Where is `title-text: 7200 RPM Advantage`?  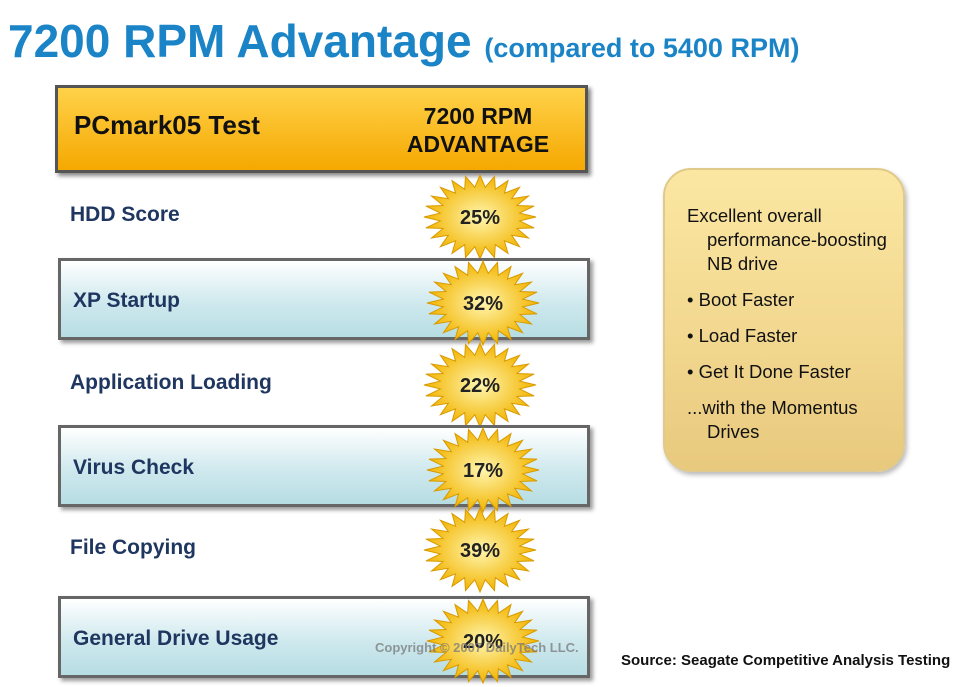 title-text: 7200 RPM Advantage is located at coordinates (240, 41).